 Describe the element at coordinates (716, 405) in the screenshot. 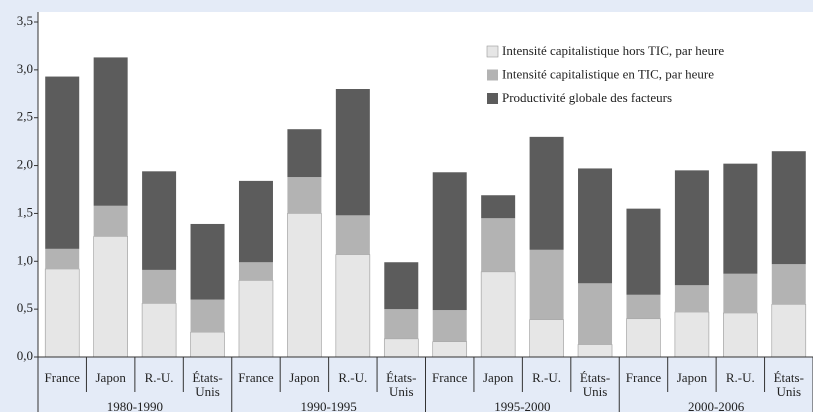

I see `group-label: 2000-2006` at that location.